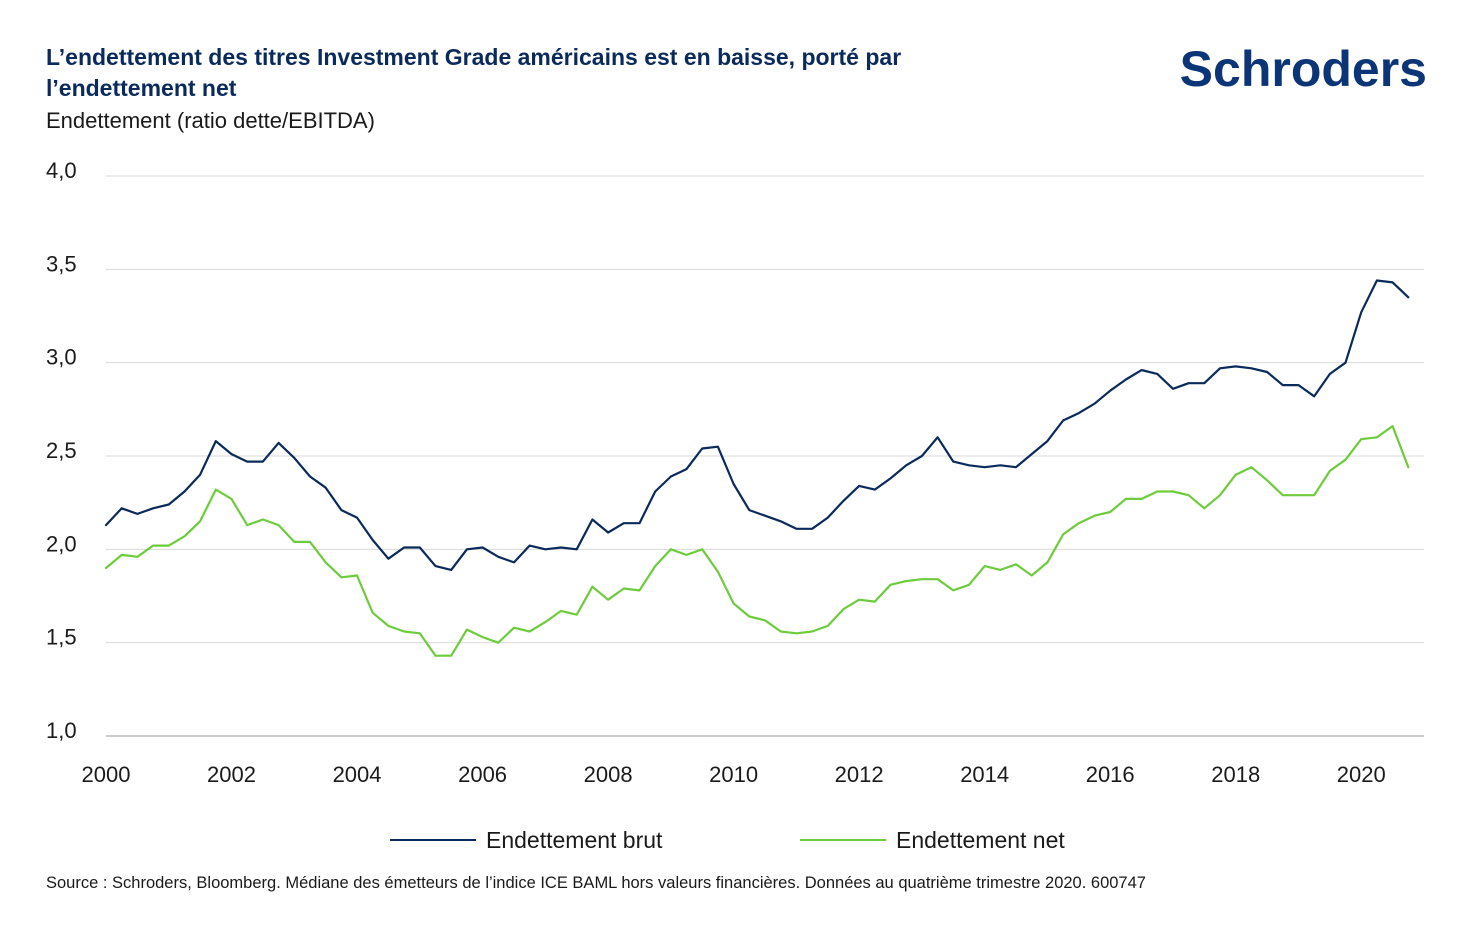 Image resolution: width=1475 pixels, height=944 pixels. What do you see at coordinates (843, 840) in the screenshot?
I see `legend-swatch-net` at bounding box center [843, 840].